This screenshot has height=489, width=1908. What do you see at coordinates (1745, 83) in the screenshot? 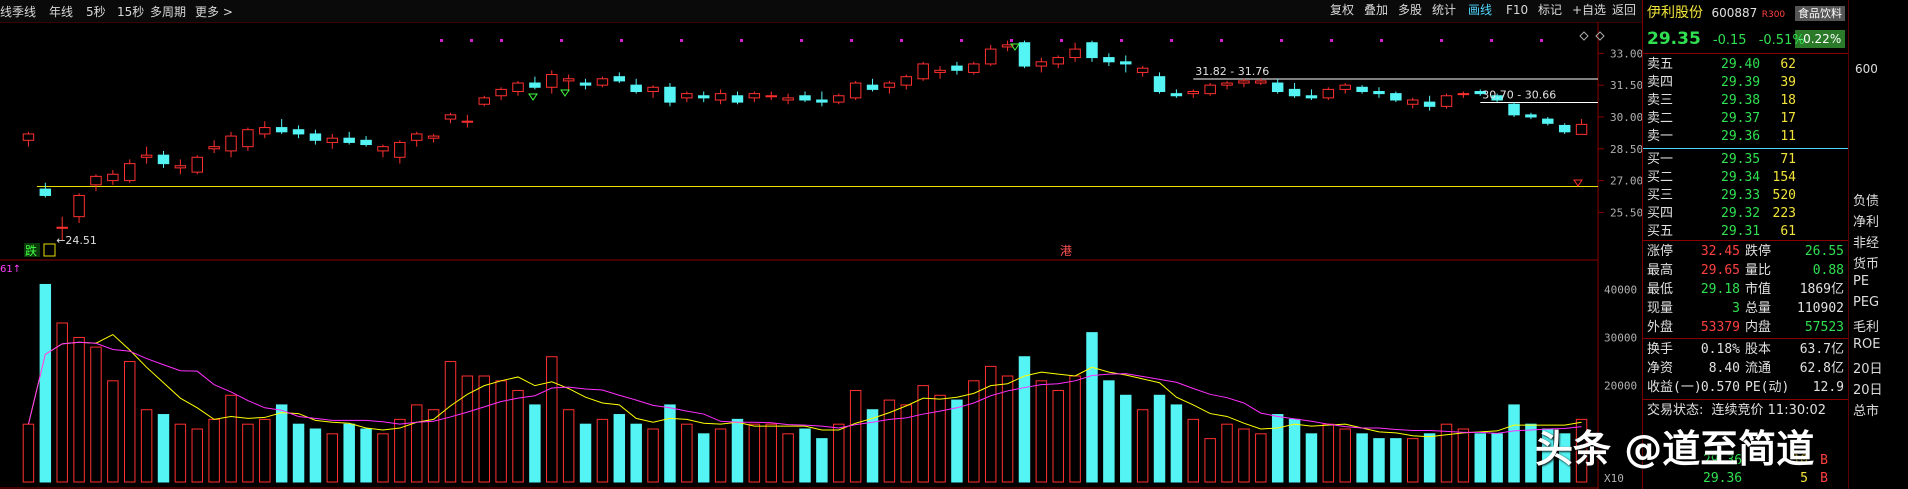
I see `quote-row: 卖四 29.39 39` at bounding box center [1745, 83].